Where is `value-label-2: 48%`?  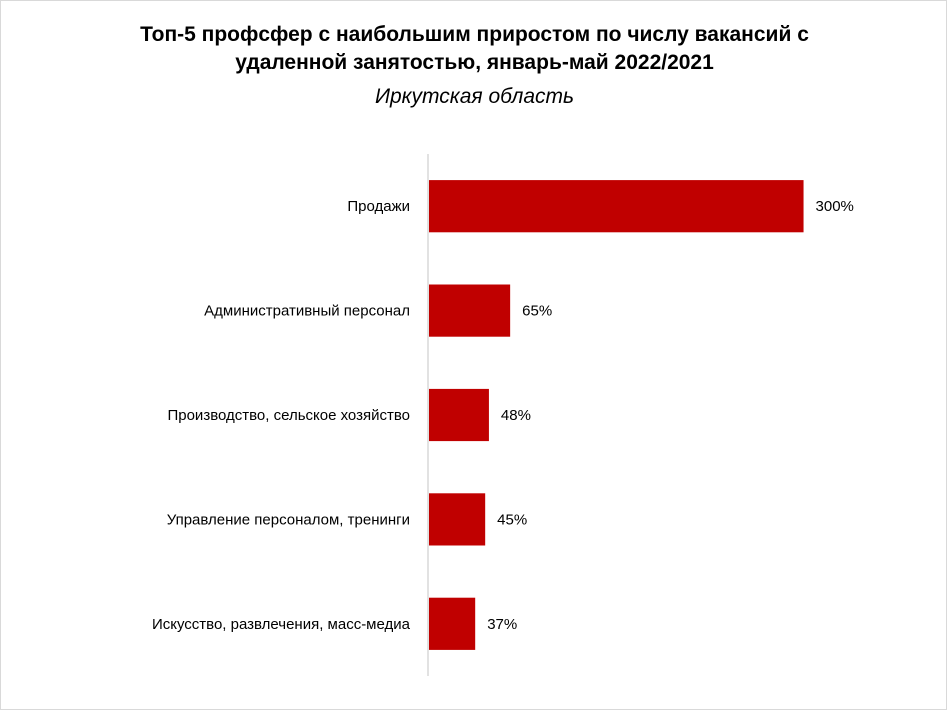 value-label-2: 48% is located at coordinates (516, 415).